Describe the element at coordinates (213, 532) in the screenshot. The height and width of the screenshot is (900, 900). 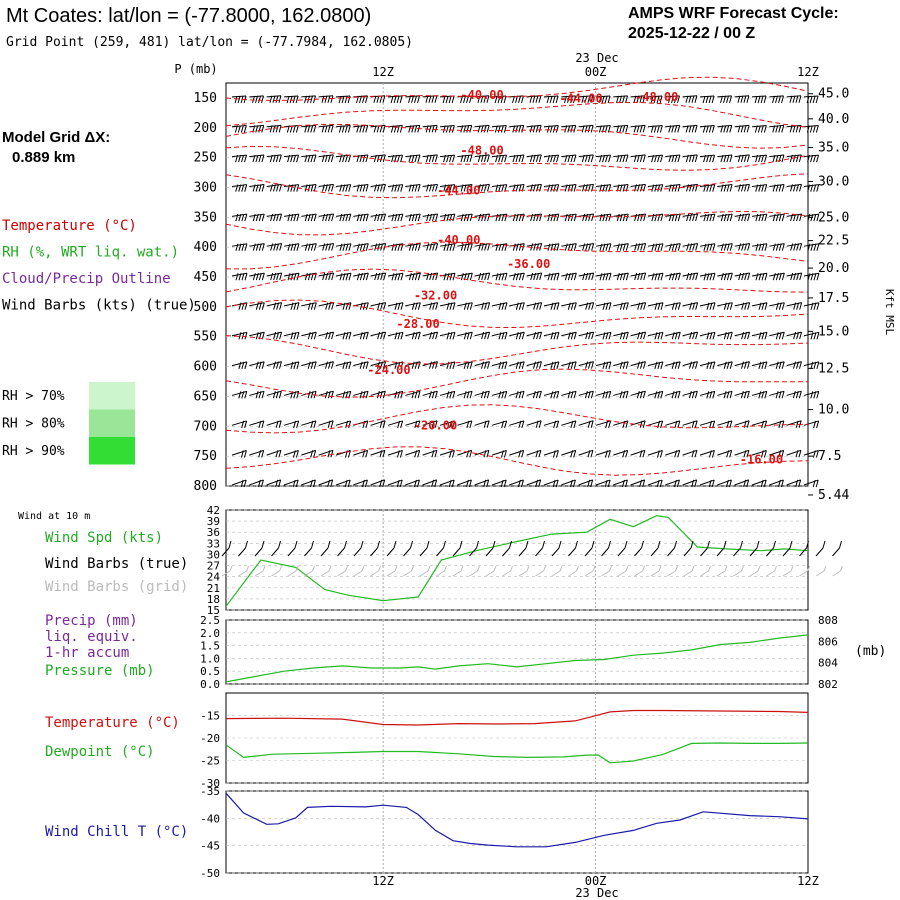
I see `y-tick-label: 36` at that location.